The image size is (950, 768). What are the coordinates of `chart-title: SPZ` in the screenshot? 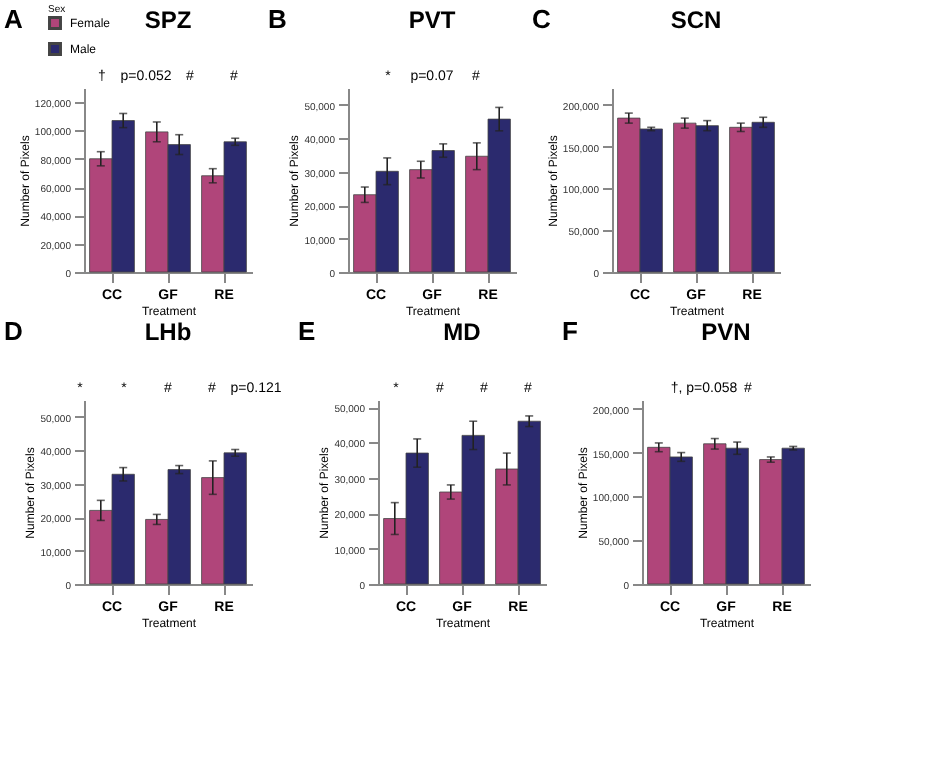 It's located at (168, 20).